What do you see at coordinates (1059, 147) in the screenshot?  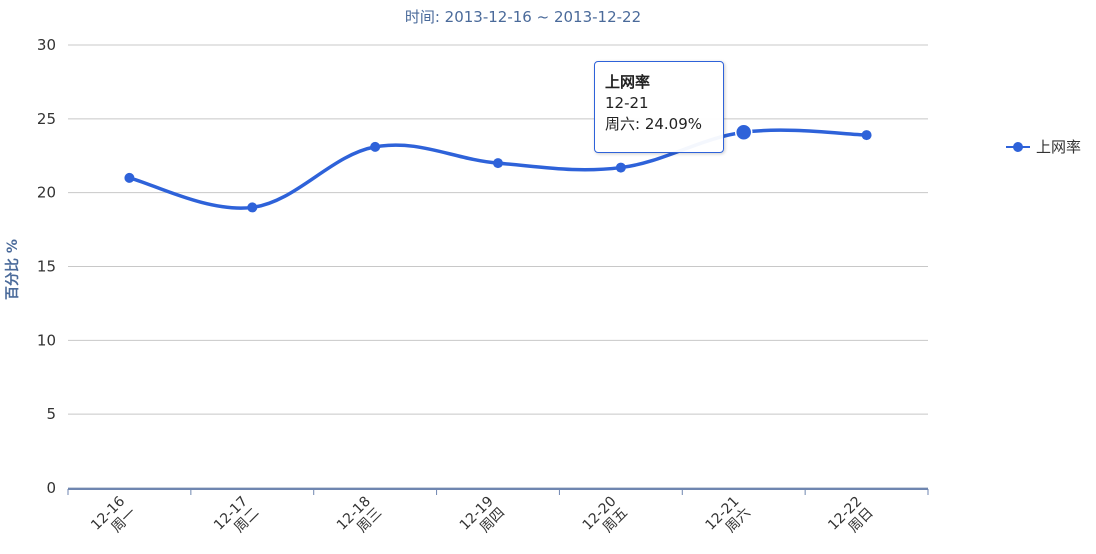 I see `legend-label: 上网率` at bounding box center [1059, 147].